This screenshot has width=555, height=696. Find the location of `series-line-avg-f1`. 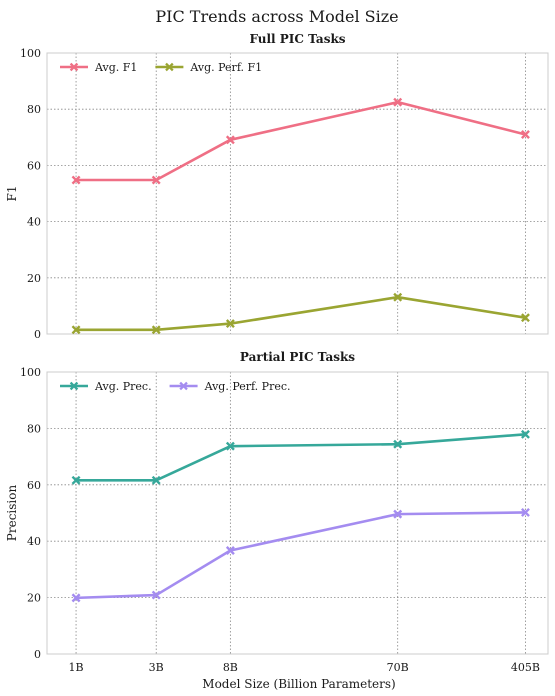

series-line-avg-f1 is located at coordinates (301, 141).